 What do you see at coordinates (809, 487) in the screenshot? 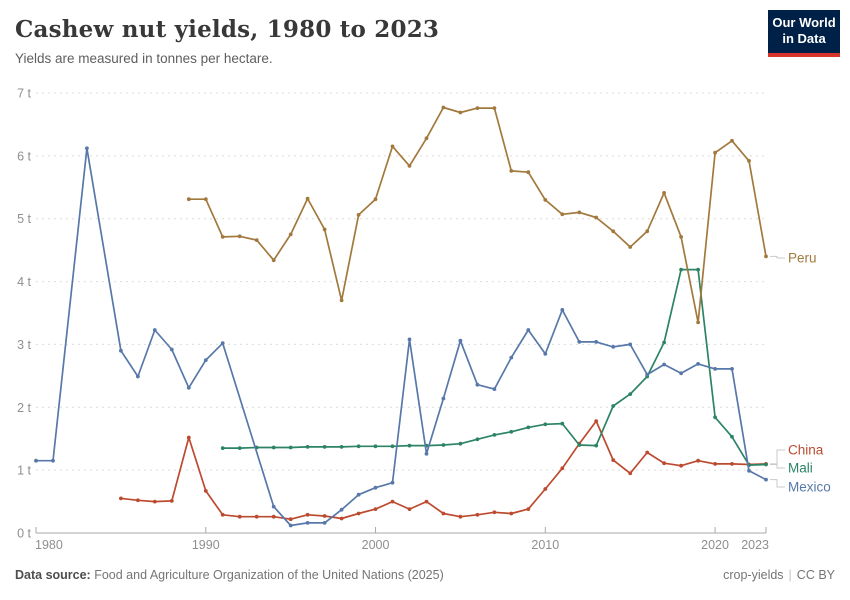
I see `entity-label-mexico: Mexico` at bounding box center [809, 487].